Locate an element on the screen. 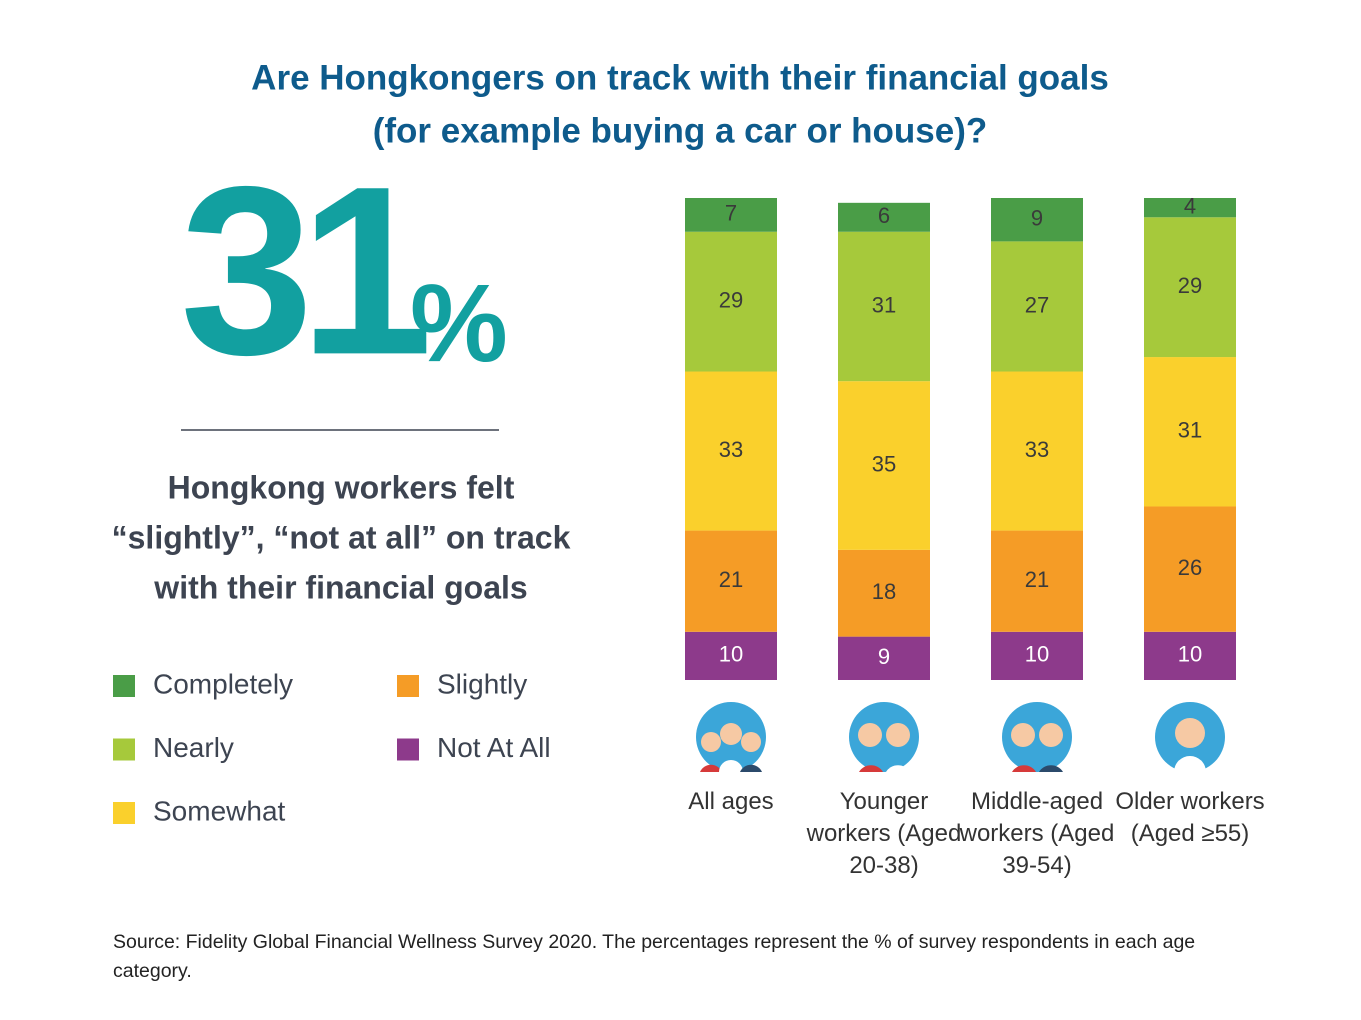 Image resolution: width=1361 pixels, height=1020 pixels. legend-label: Not At All is located at coordinates (494, 747).